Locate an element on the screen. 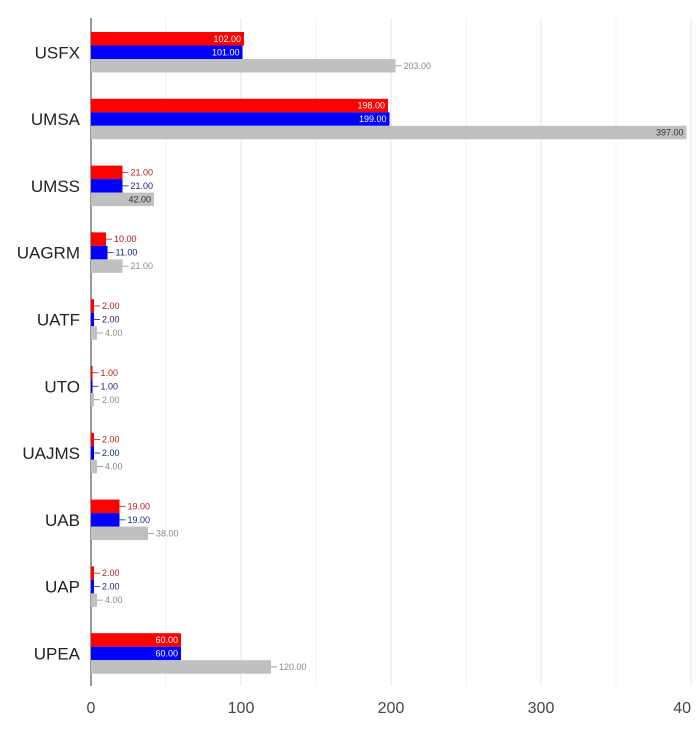 This screenshot has width=697, height=729. category-labels: USFX UMSA UMSS UAGRM UATF UTO UAJMS UAB UAP UPEA is located at coordinates (49, 353).